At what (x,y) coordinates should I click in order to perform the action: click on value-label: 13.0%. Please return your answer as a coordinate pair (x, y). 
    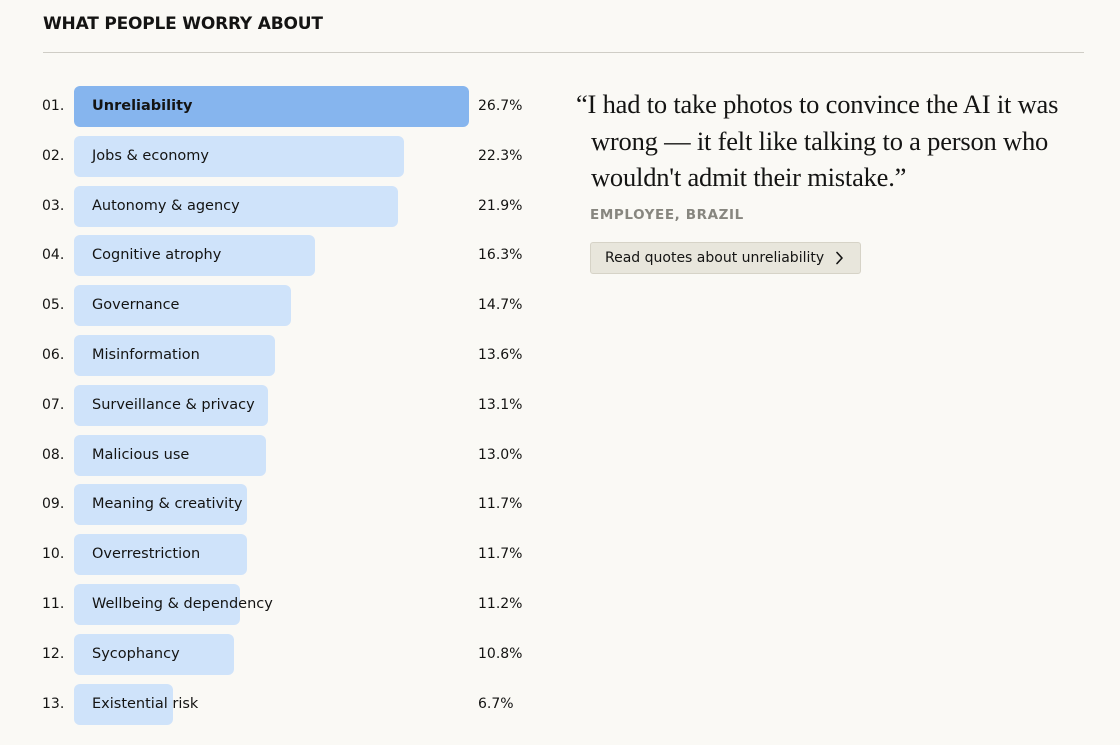
    Looking at the image, I should click on (500, 454).